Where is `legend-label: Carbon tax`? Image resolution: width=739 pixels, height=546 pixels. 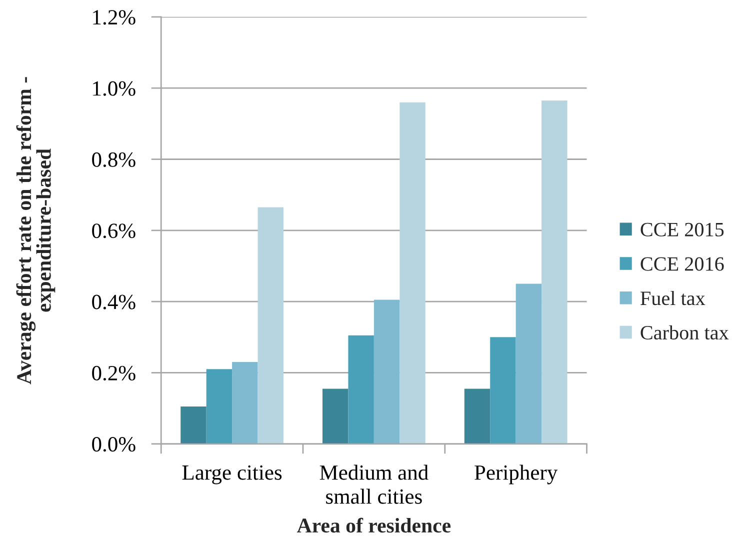 legend-label: Carbon tax is located at coordinates (684, 332).